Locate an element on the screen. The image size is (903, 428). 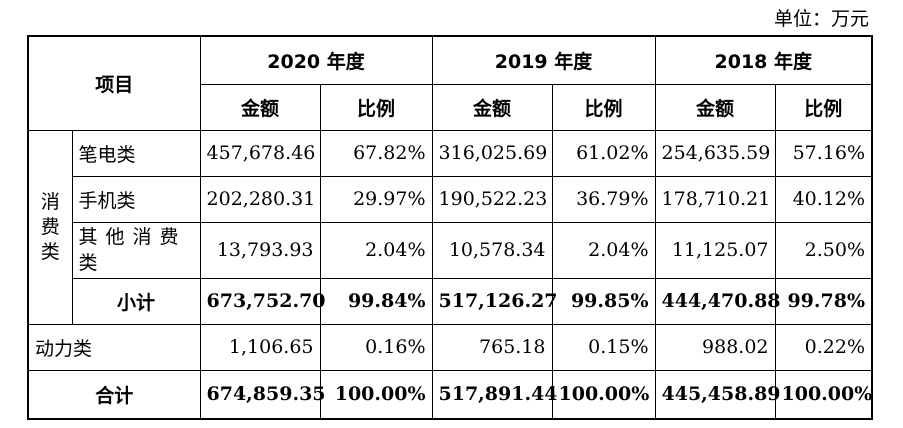
total-label: 合计 is located at coordinates (114, 394).